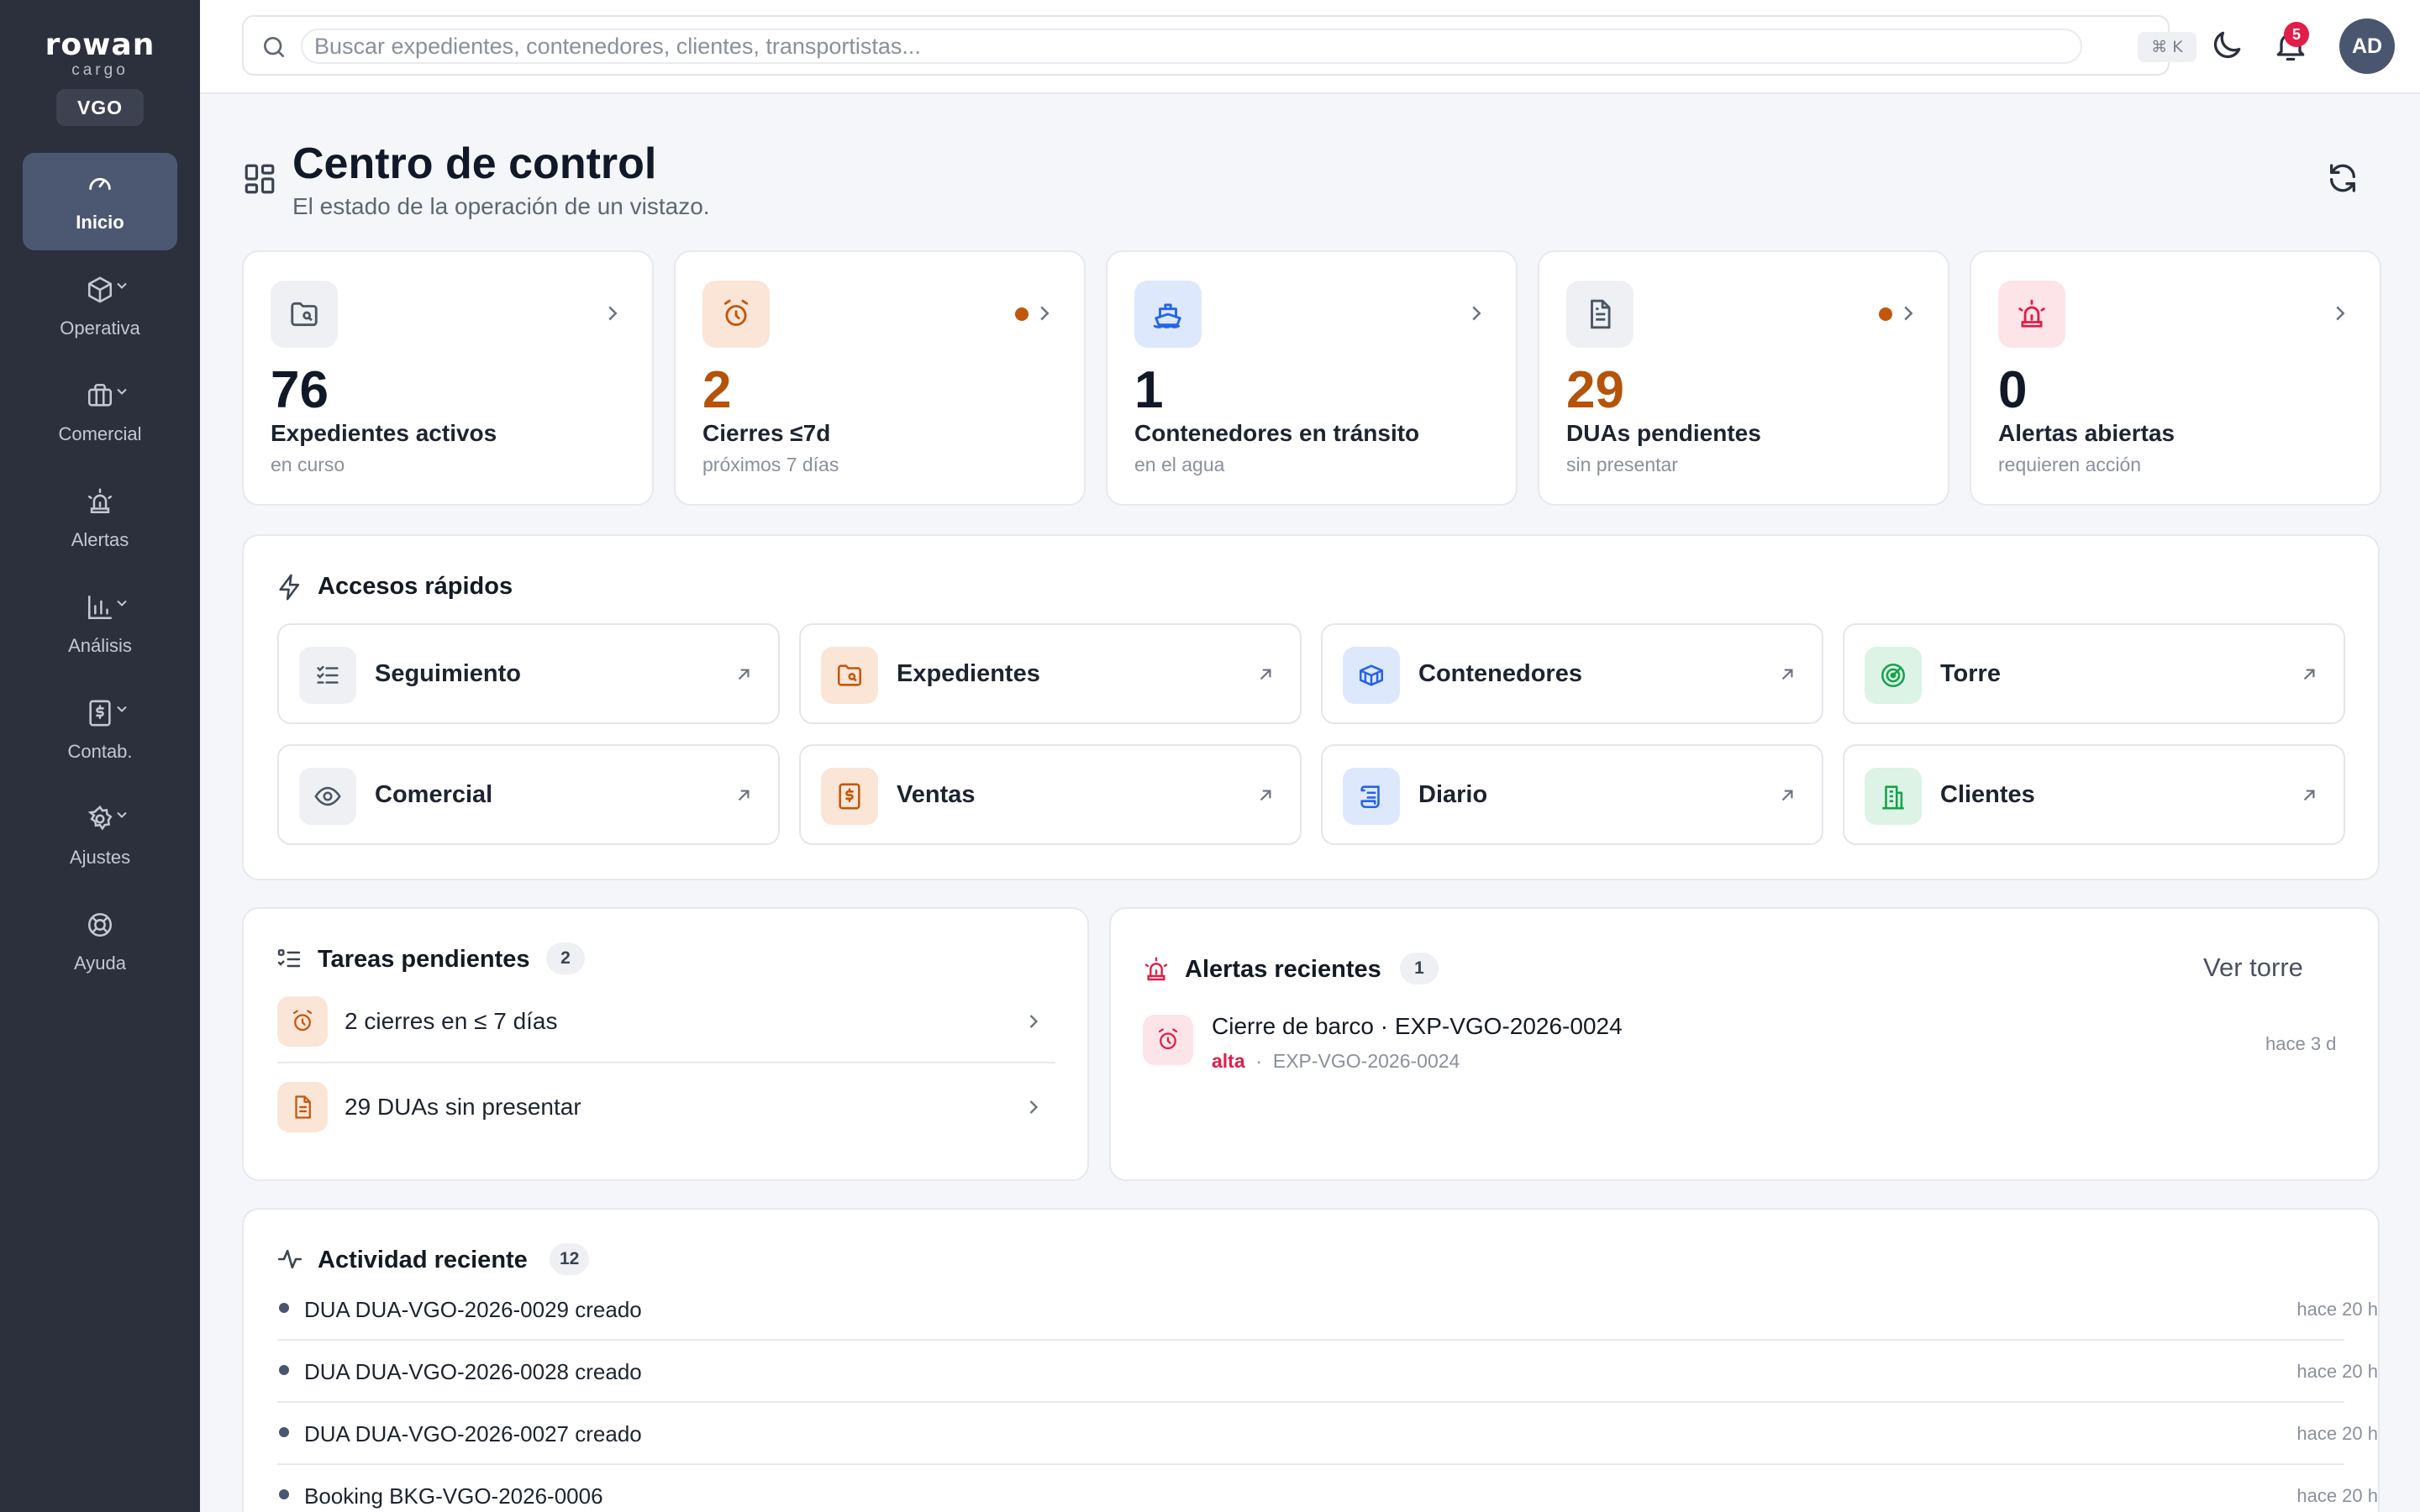 This screenshot has width=2420, height=1512. I want to click on kpi-card-alertas: 0 Alertas abiertas requieren acción, so click(2175, 378).